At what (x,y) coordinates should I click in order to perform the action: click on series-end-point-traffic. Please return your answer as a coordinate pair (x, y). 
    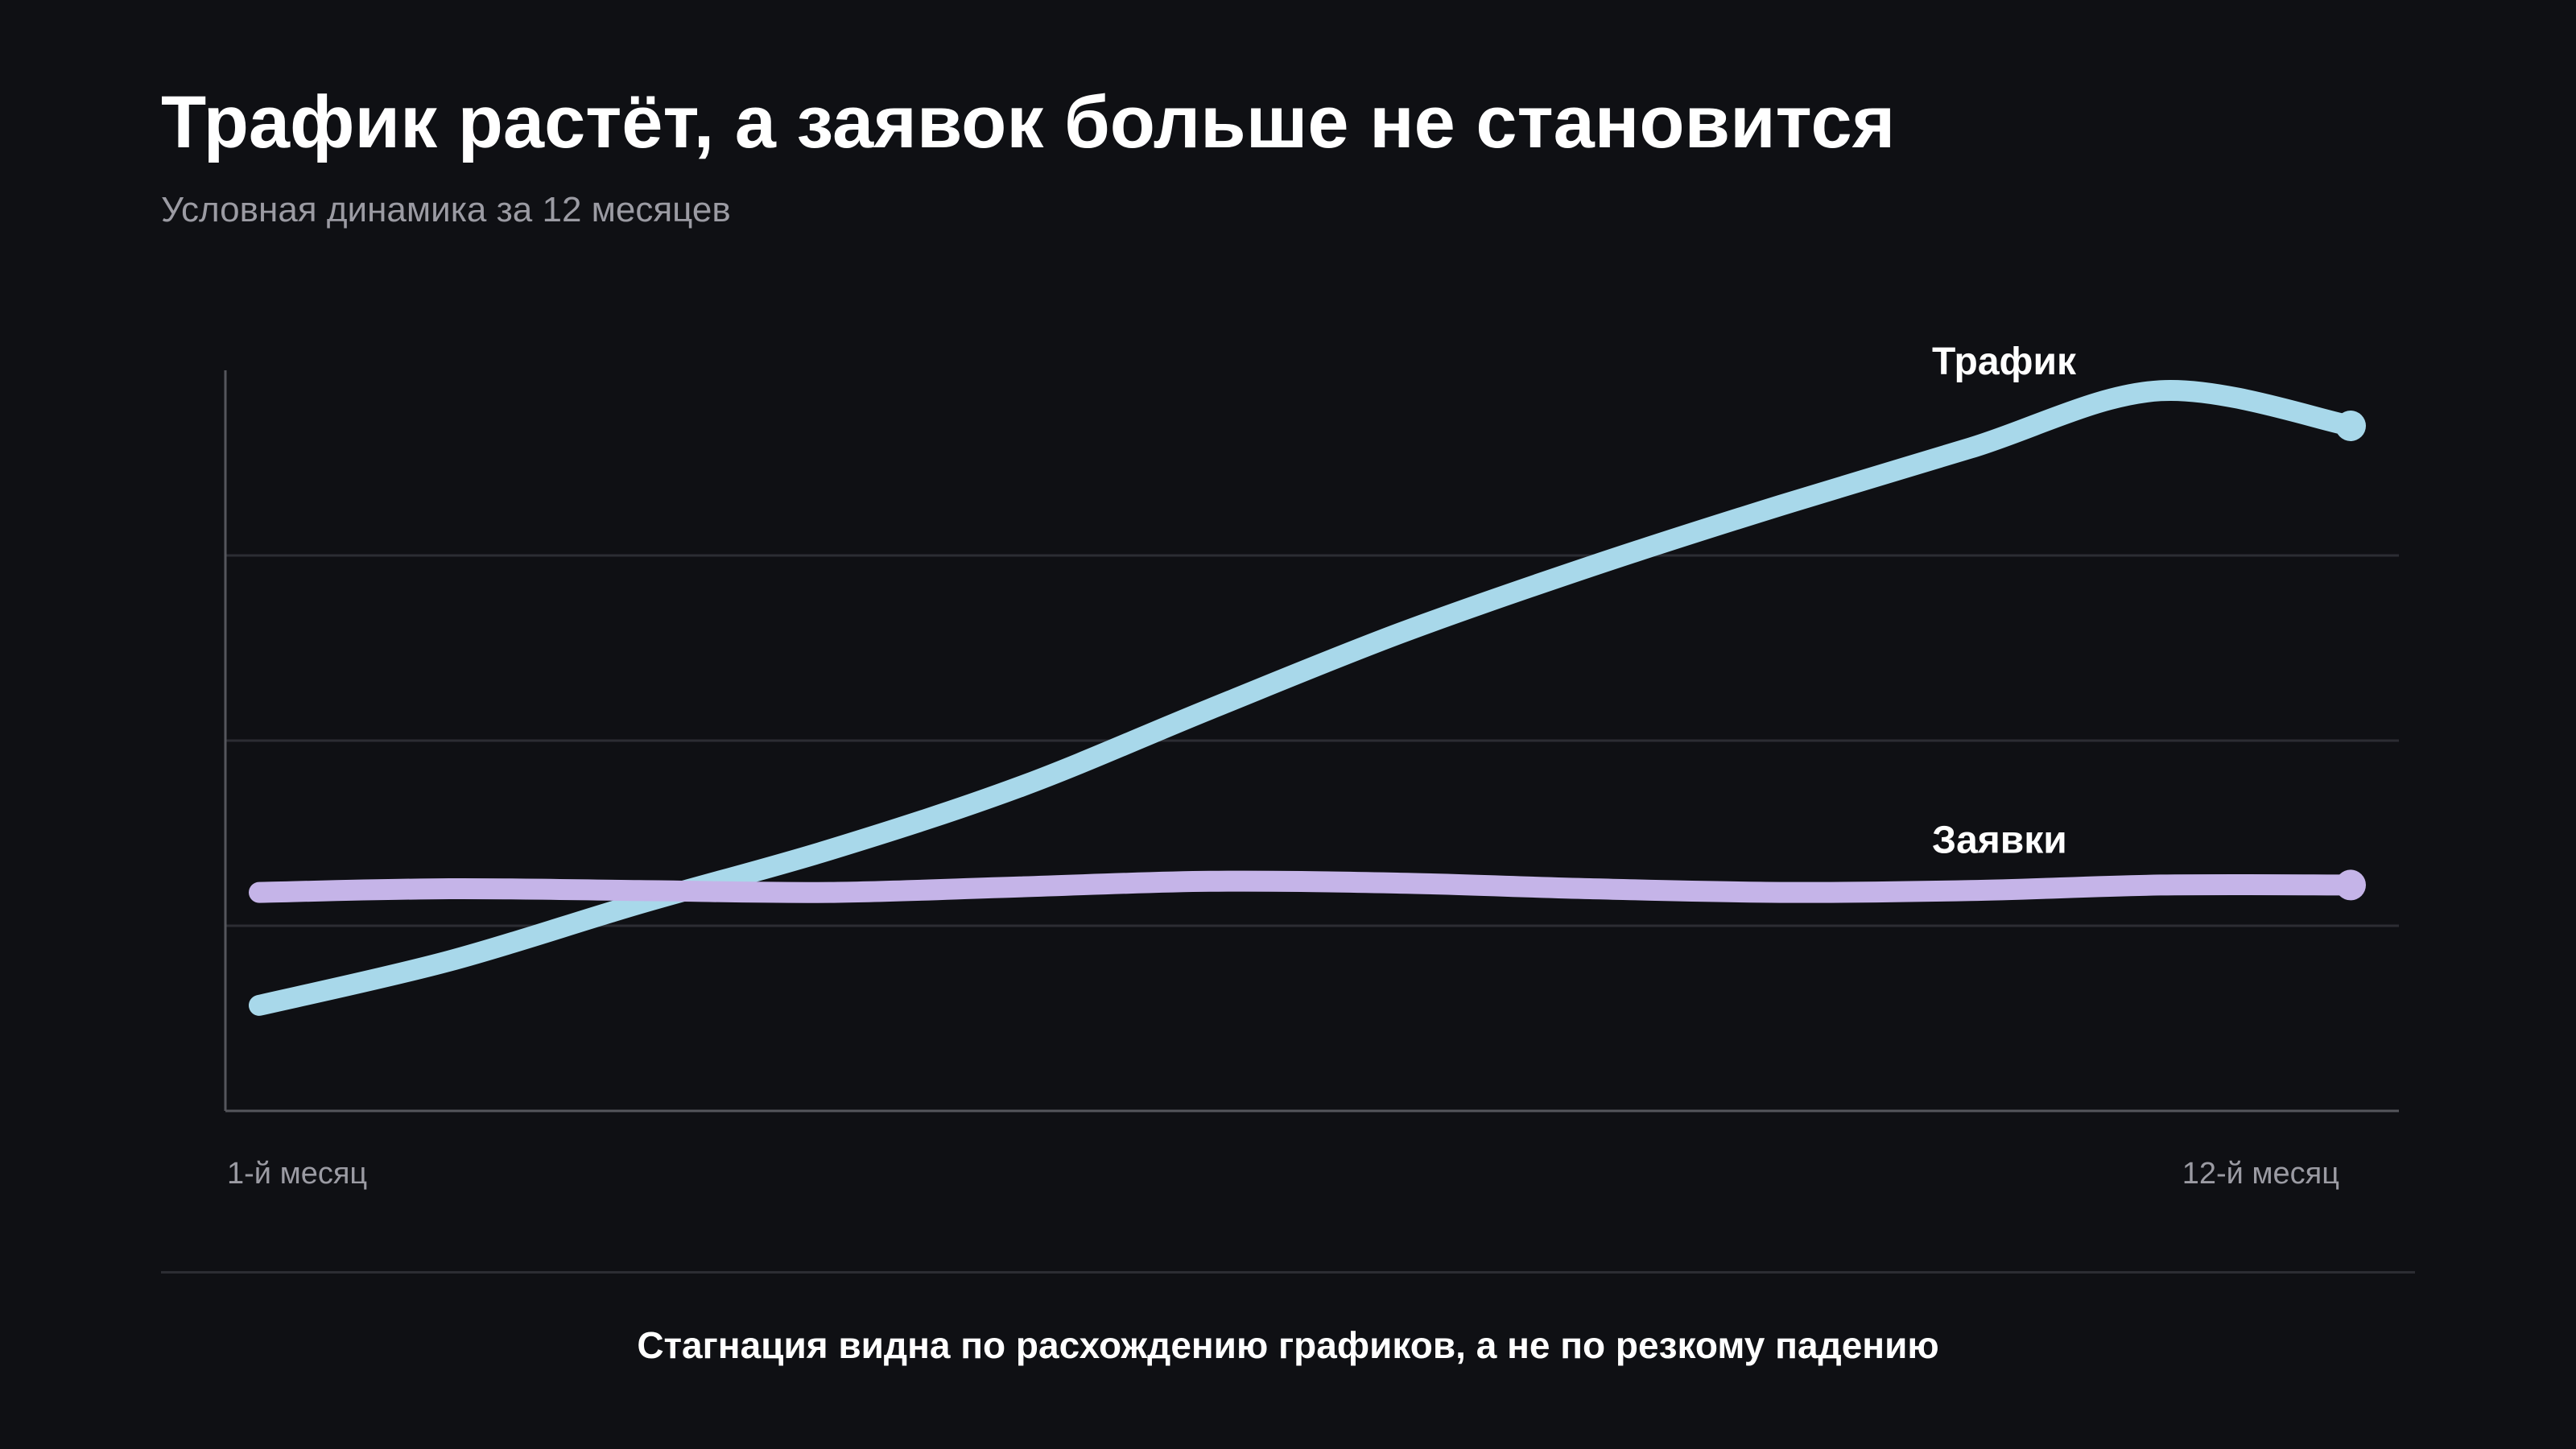
    Looking at the image, I should click on (2350, 426).